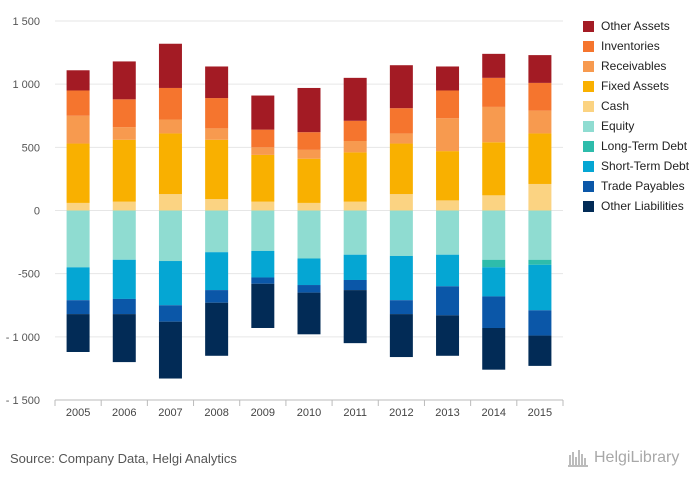 Image resolution: width=700 pixels, height=483 pixels. What do you see at coordinates (615, 106) in the screenshot?
I see `legend-label: Cash` at bounding box center [615, 106].